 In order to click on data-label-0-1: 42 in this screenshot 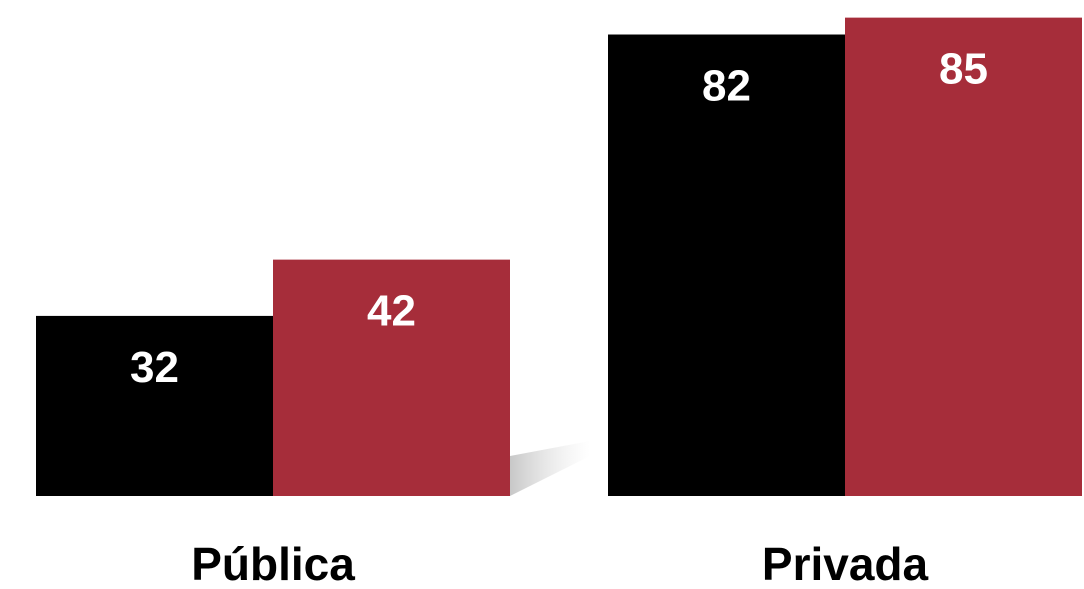, I will do `click(391, 311)`.